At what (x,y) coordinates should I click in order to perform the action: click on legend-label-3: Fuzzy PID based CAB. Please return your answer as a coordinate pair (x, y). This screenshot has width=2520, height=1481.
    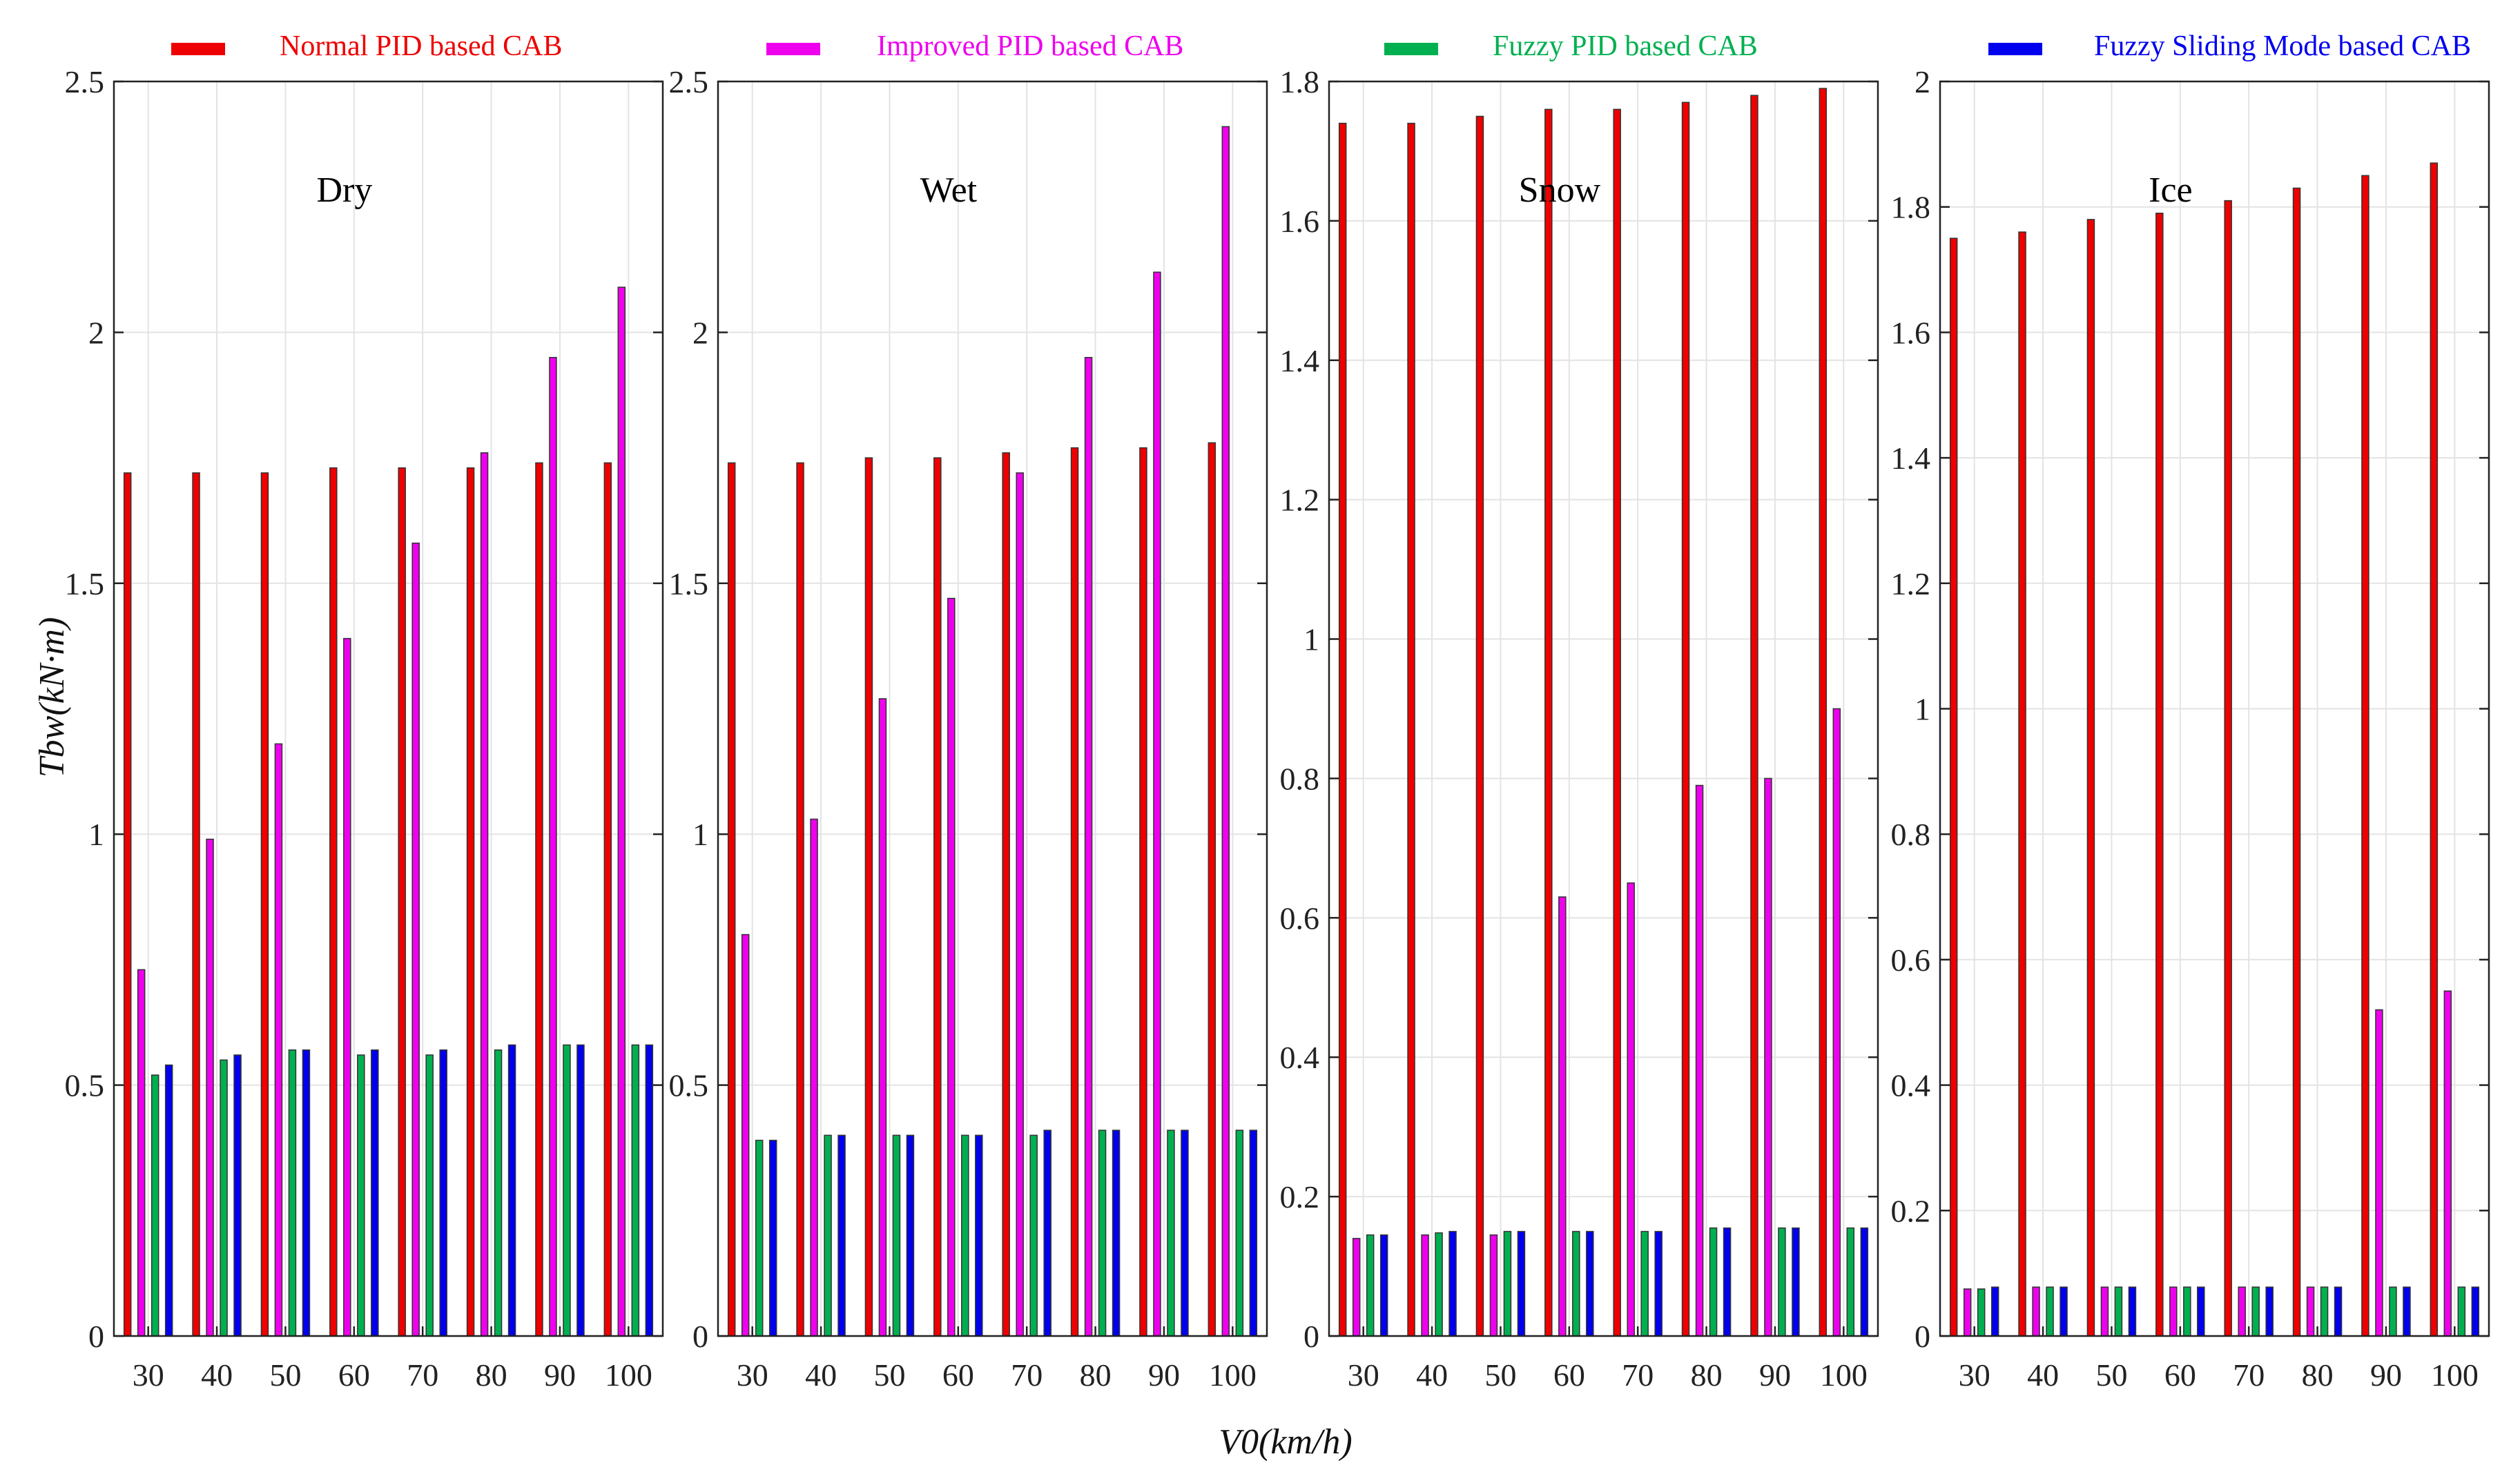
    Looking at the image, I should click on (1625, 46).